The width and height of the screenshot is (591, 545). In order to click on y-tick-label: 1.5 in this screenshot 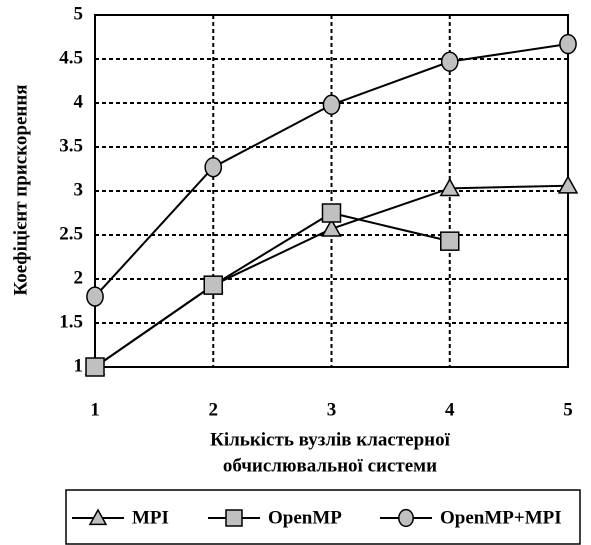, I will do `click(71, 321)`.